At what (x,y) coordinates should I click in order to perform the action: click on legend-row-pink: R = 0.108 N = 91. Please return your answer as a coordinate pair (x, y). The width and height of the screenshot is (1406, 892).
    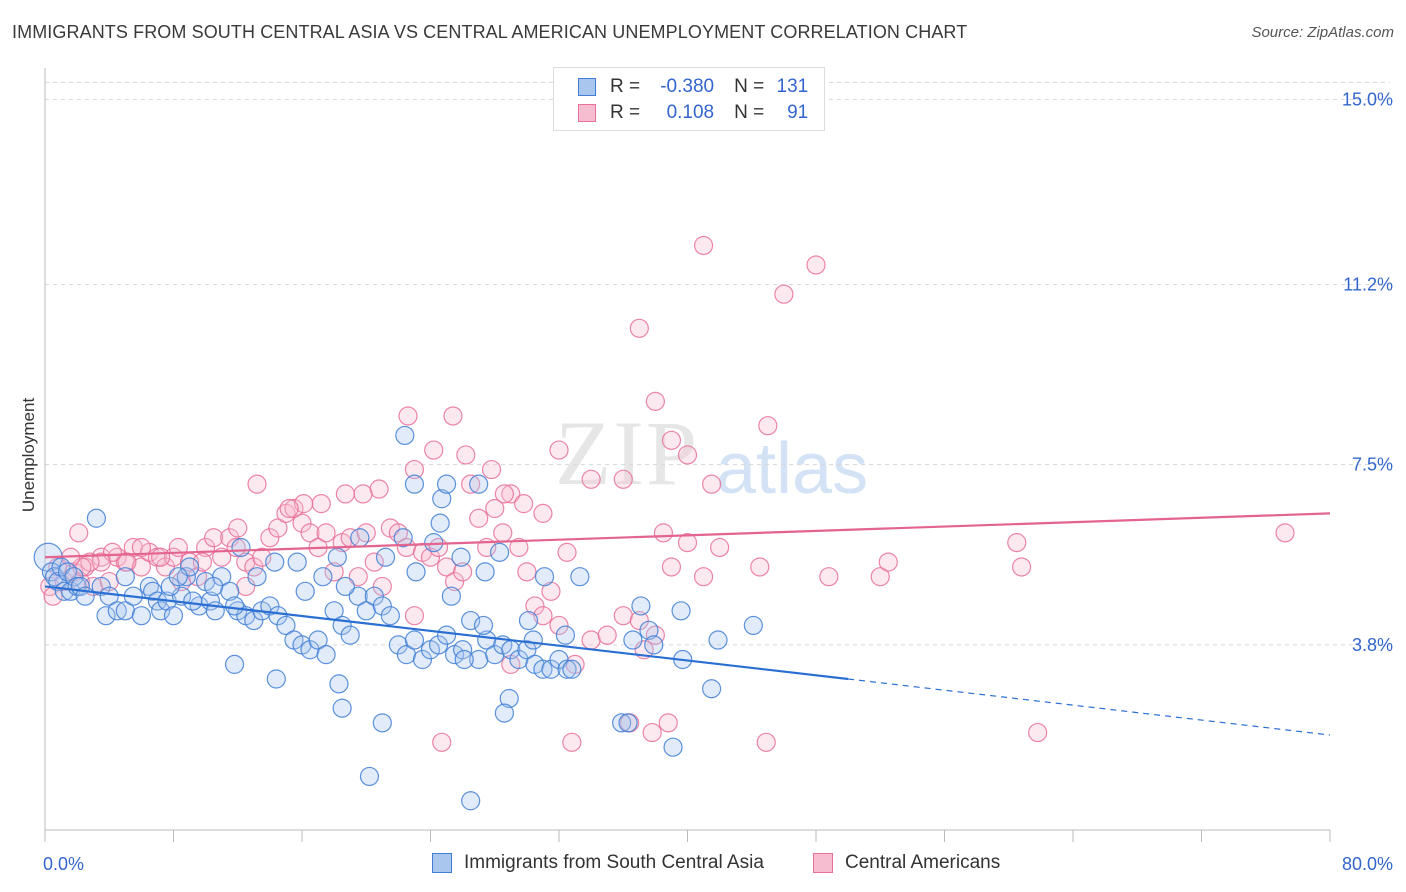
    Looking at the image, I should click on (693, 113).